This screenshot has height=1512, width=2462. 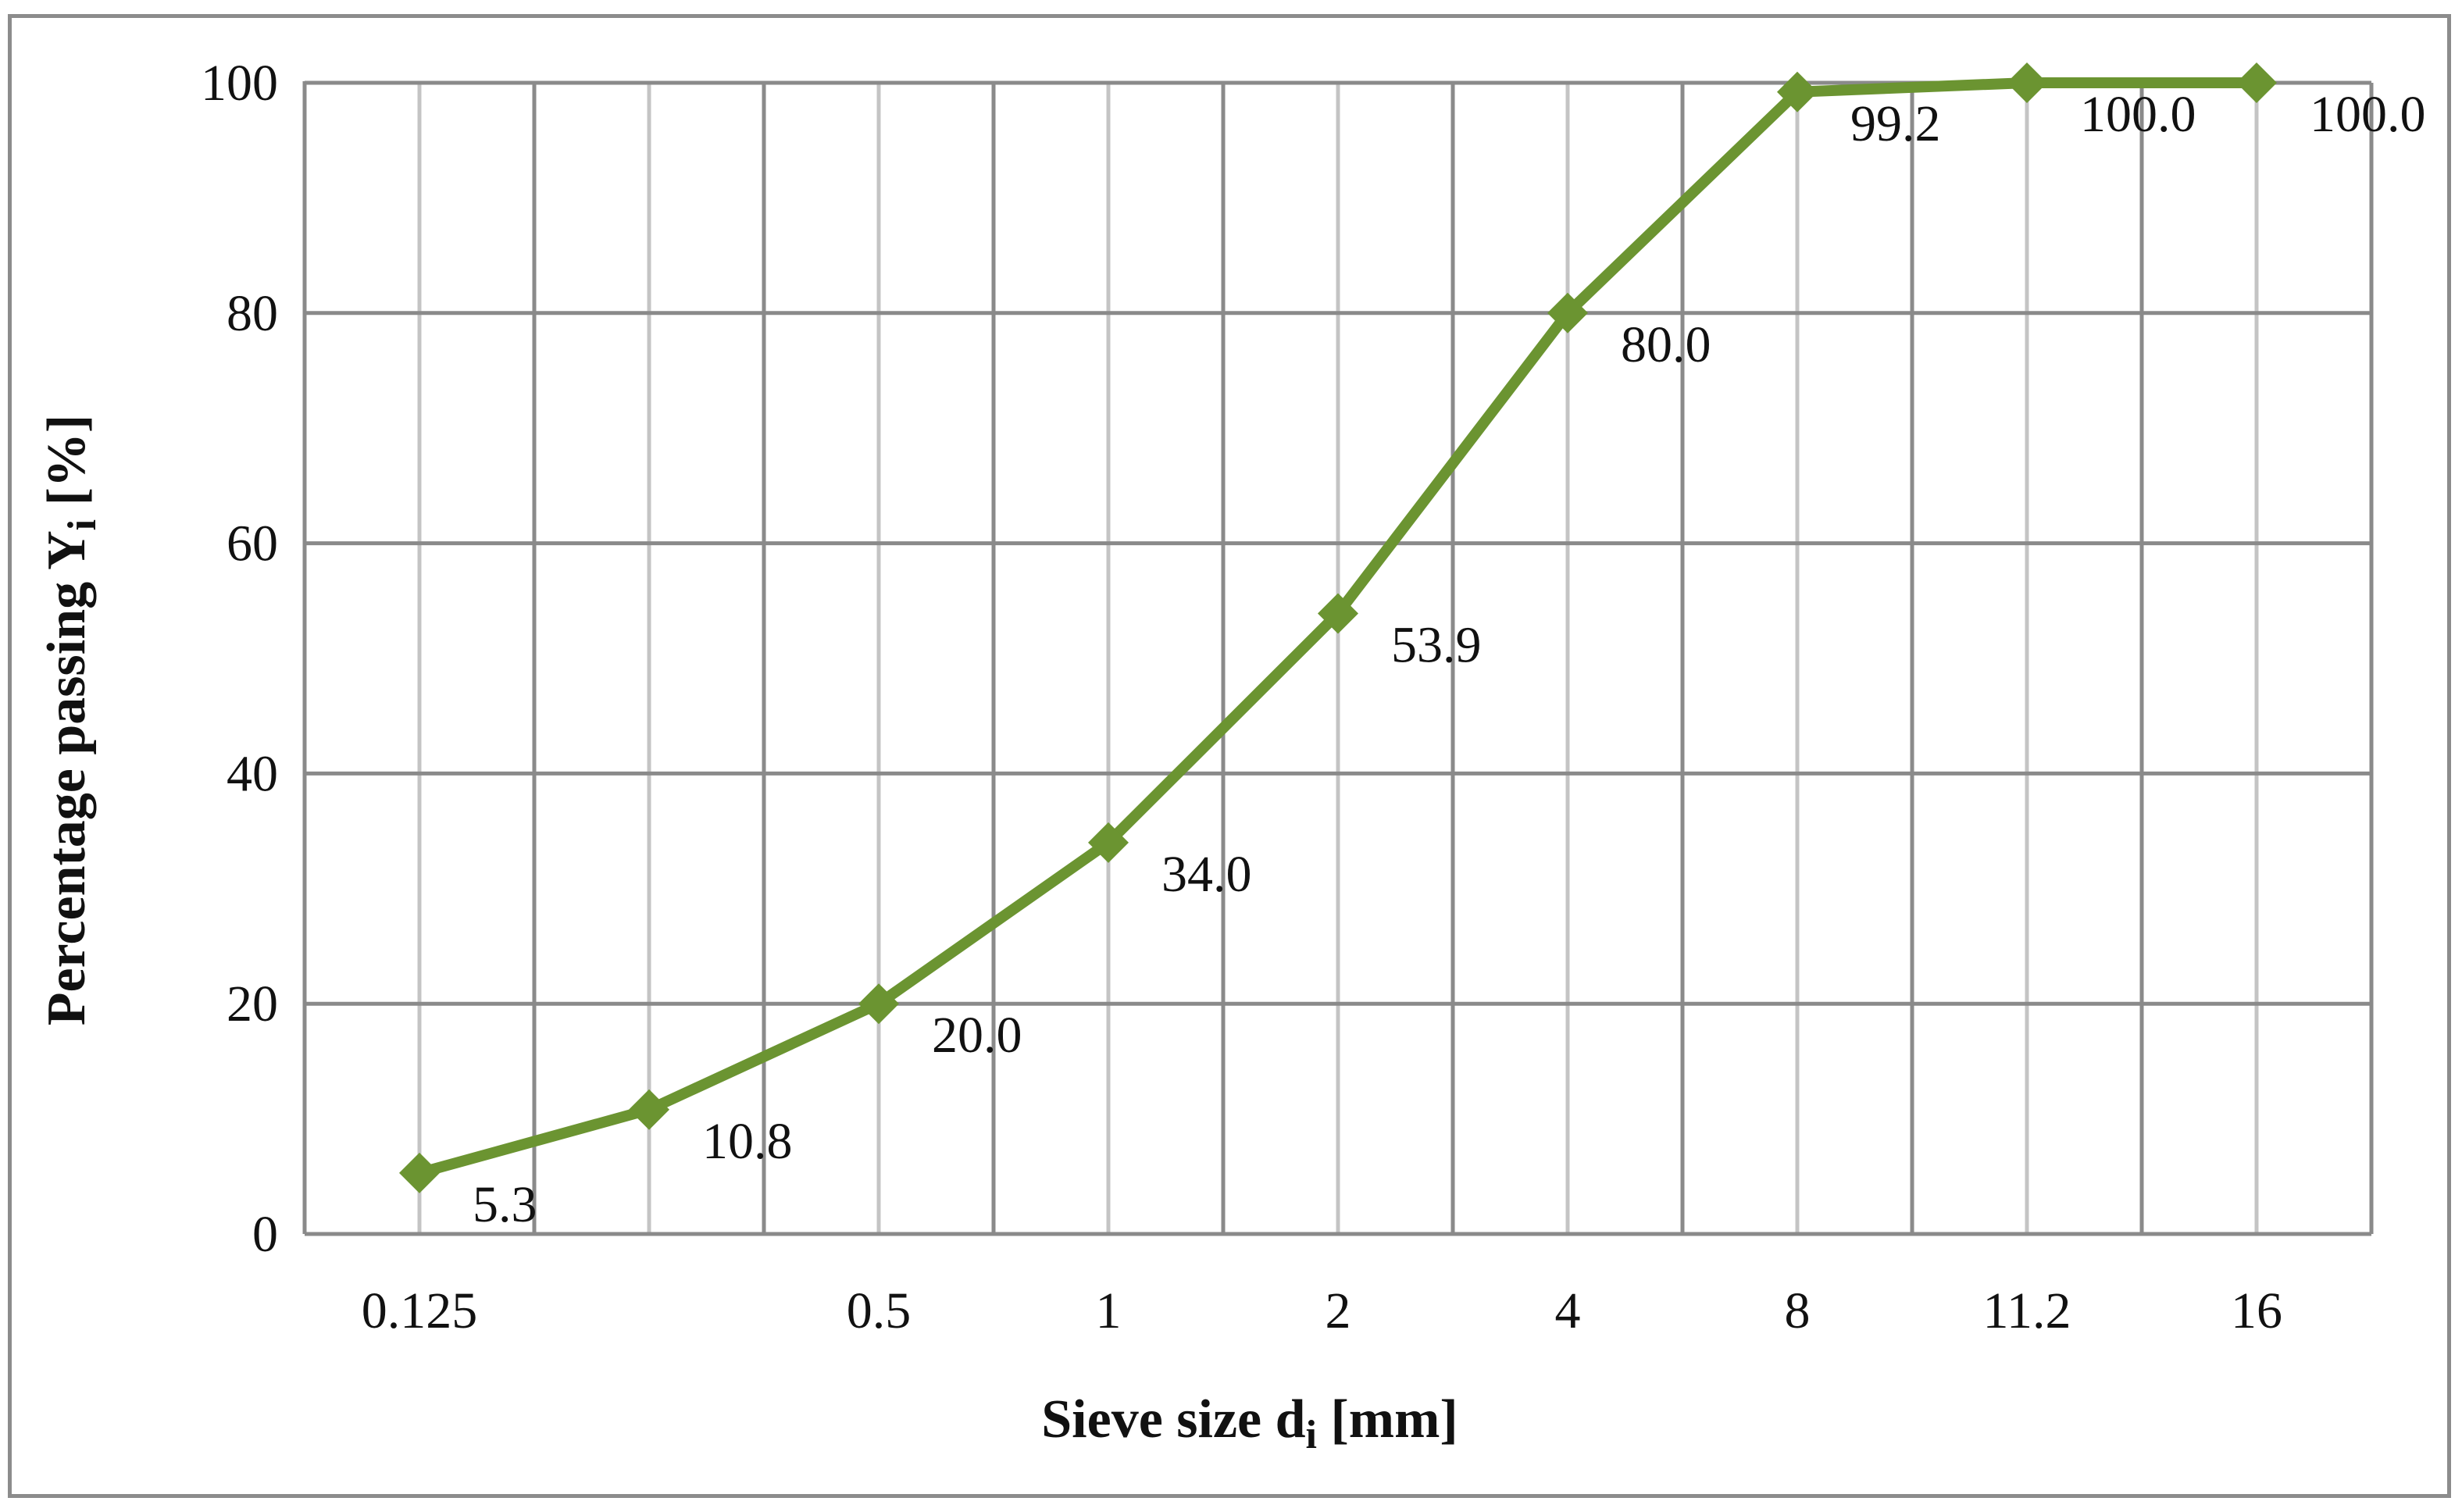 What do you see at coordinates (1206, 874) in the screenshot?
I see `data-label: 34.0` at bounding box center [1206, 874].